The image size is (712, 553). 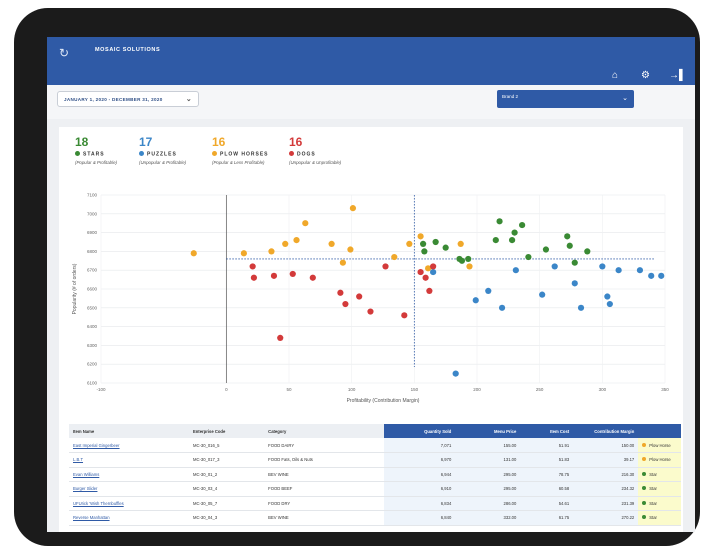 What do you see at coordinates (615, 75) in the screenshot?
I see `home-icon: ⌂` at bounding box center [615, 75].